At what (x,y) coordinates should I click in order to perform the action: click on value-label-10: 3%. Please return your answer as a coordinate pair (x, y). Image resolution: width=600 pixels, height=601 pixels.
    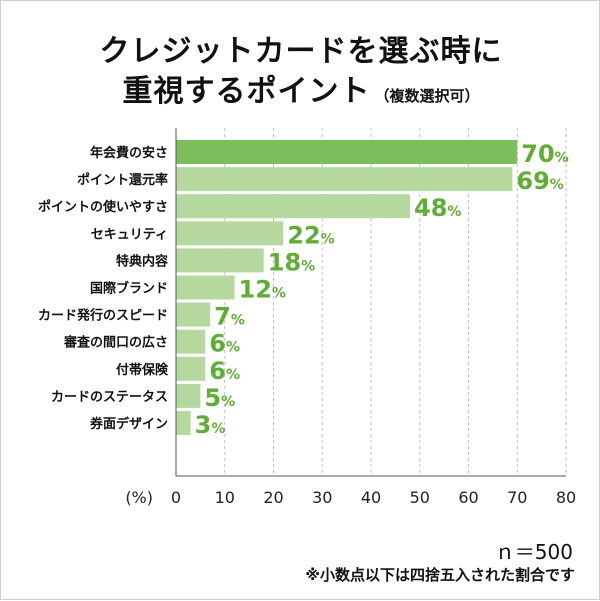
    Looking at the image, I should click on (210, 425).